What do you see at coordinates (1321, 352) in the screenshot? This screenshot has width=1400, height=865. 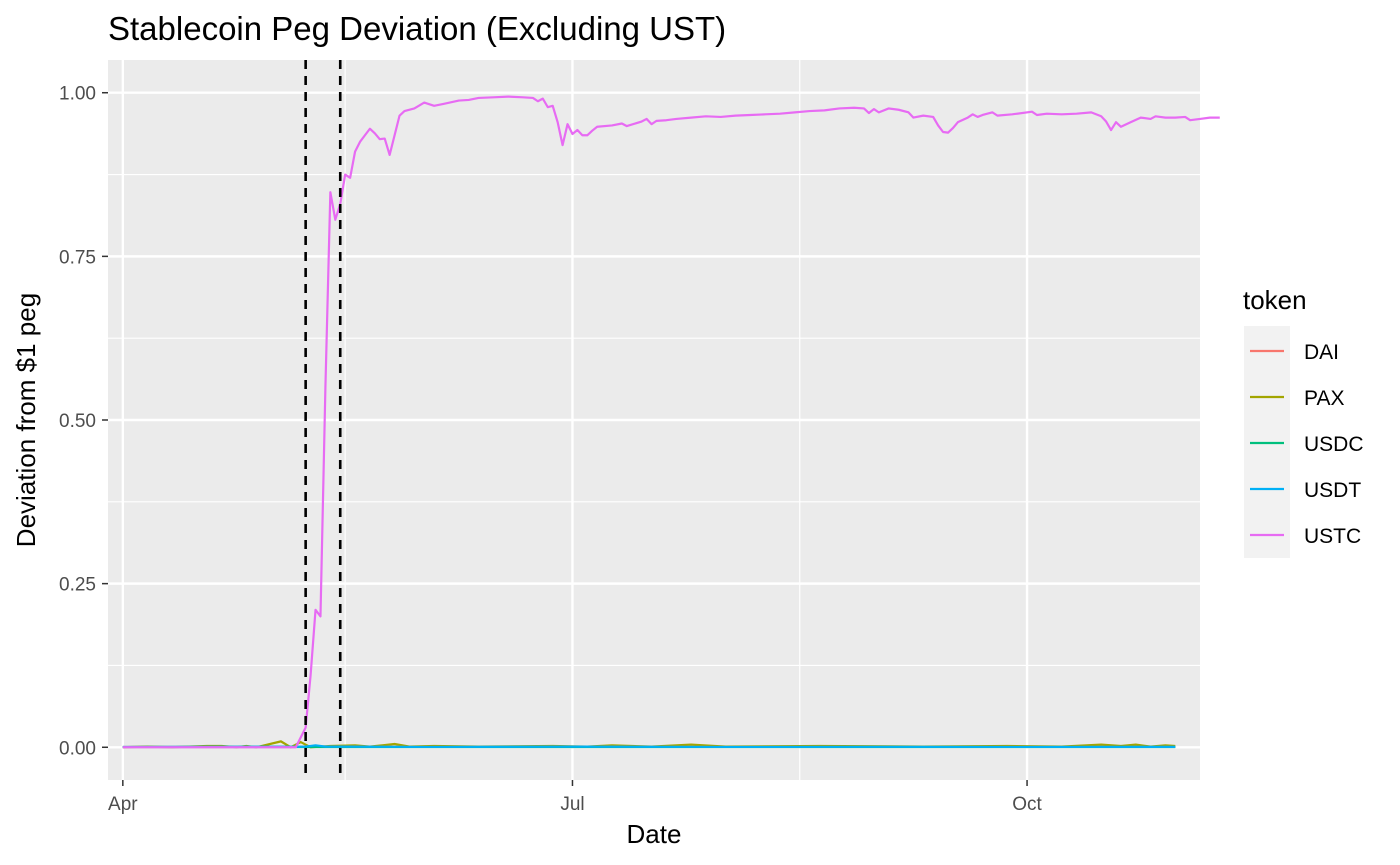 I see `legend-label-dai: DAI` at bounding box center [1321, 352].